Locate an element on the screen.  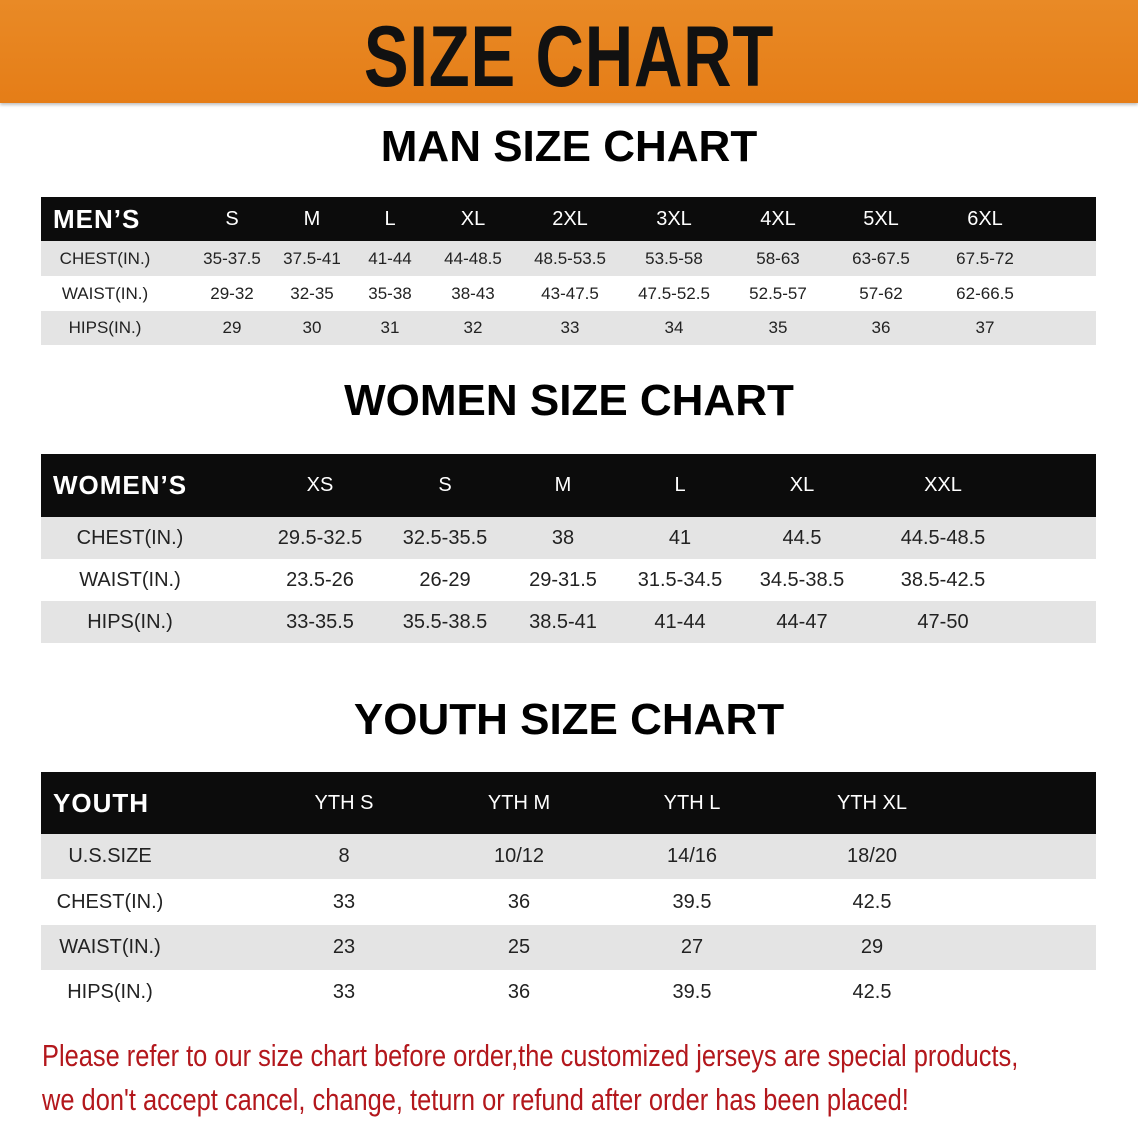
table-cell: 34.5-38.5 is located at coordinates (802, 579).